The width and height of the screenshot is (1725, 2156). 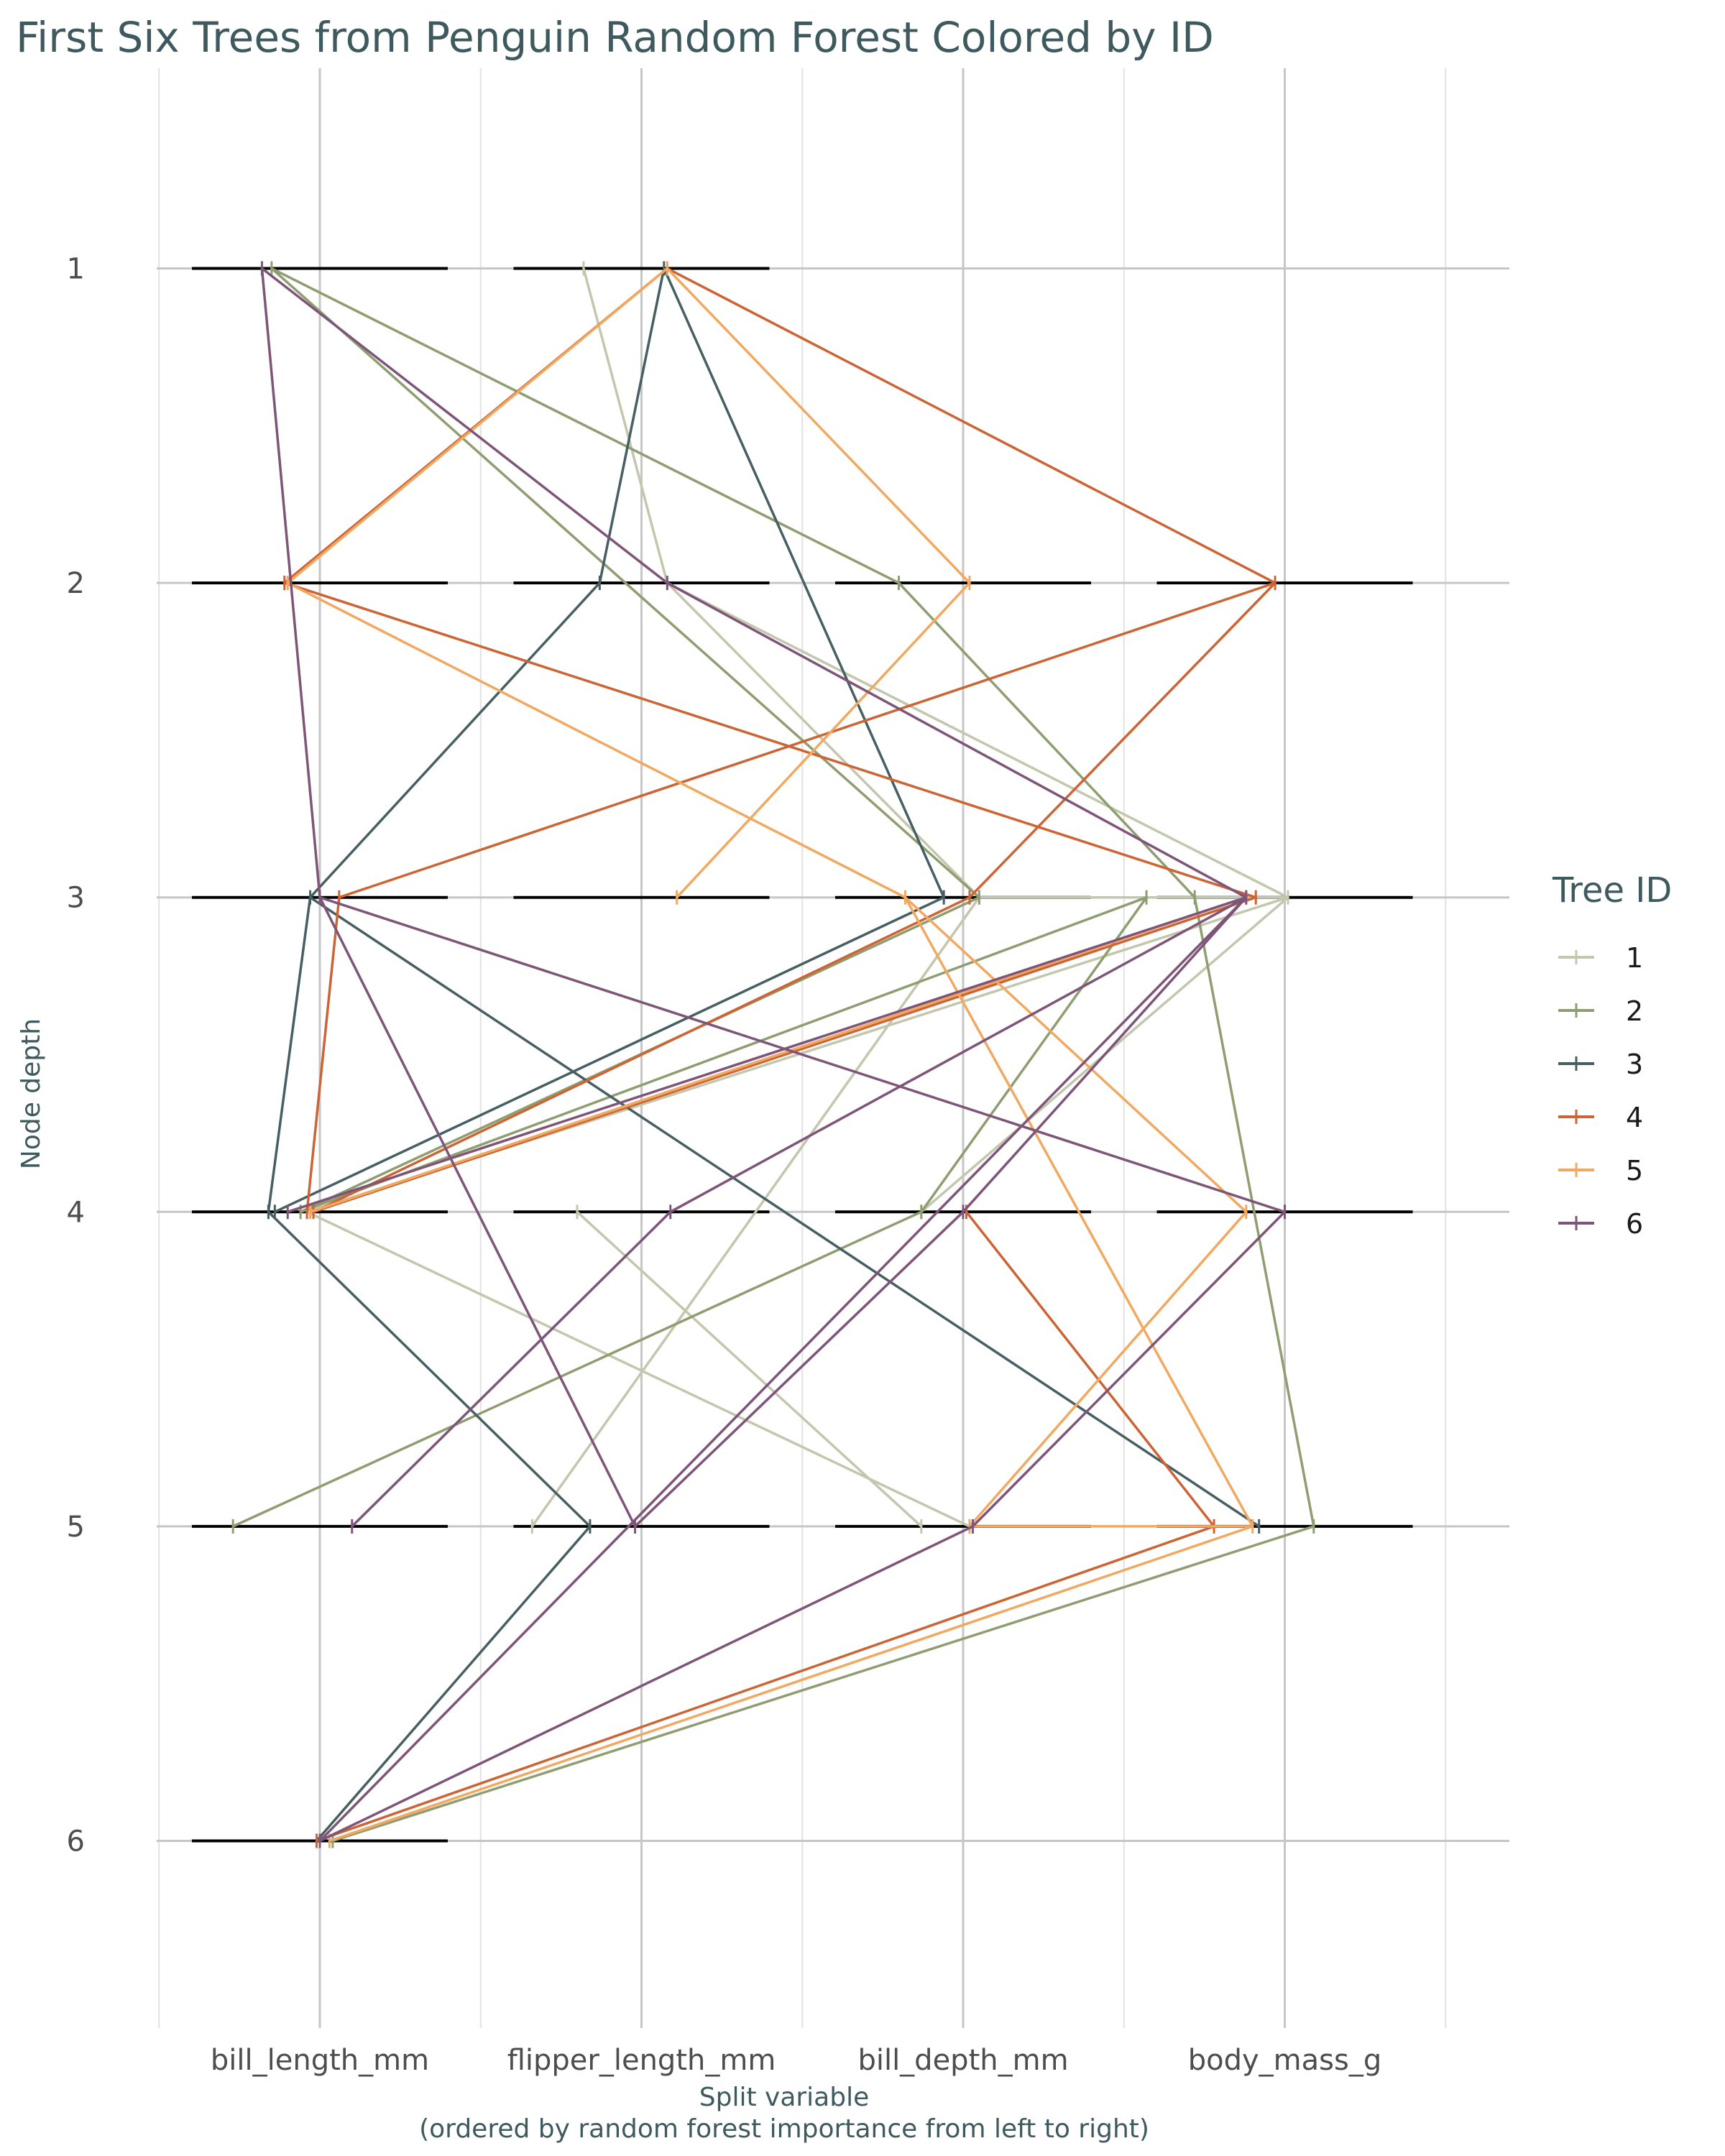 I want to click on y-tick-label: 2, so click(x=76, y=583).